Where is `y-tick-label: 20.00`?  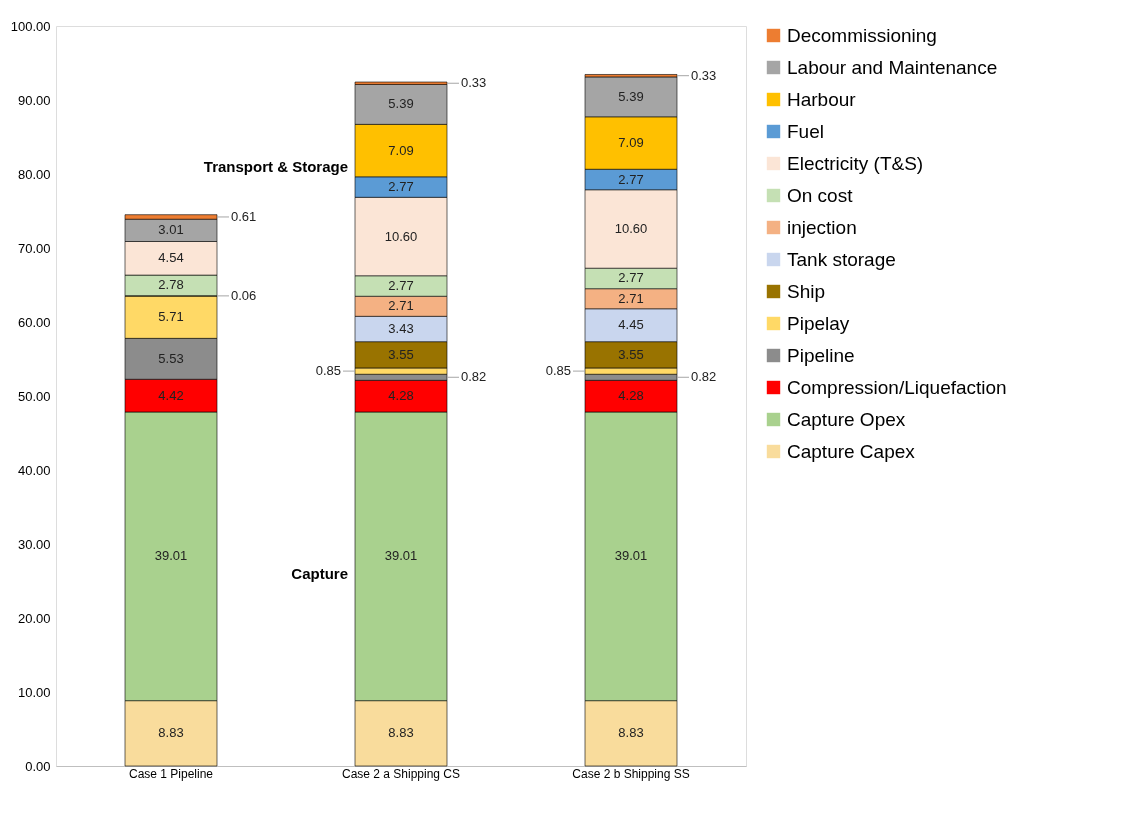
y-tick-label: 20.00 is located at coordinates (34, 618).